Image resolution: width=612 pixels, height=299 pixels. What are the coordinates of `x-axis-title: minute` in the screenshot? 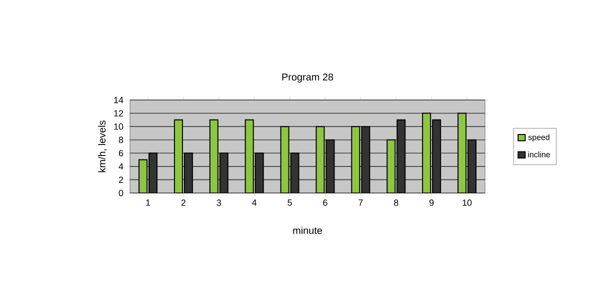 It's located at (307, 230).